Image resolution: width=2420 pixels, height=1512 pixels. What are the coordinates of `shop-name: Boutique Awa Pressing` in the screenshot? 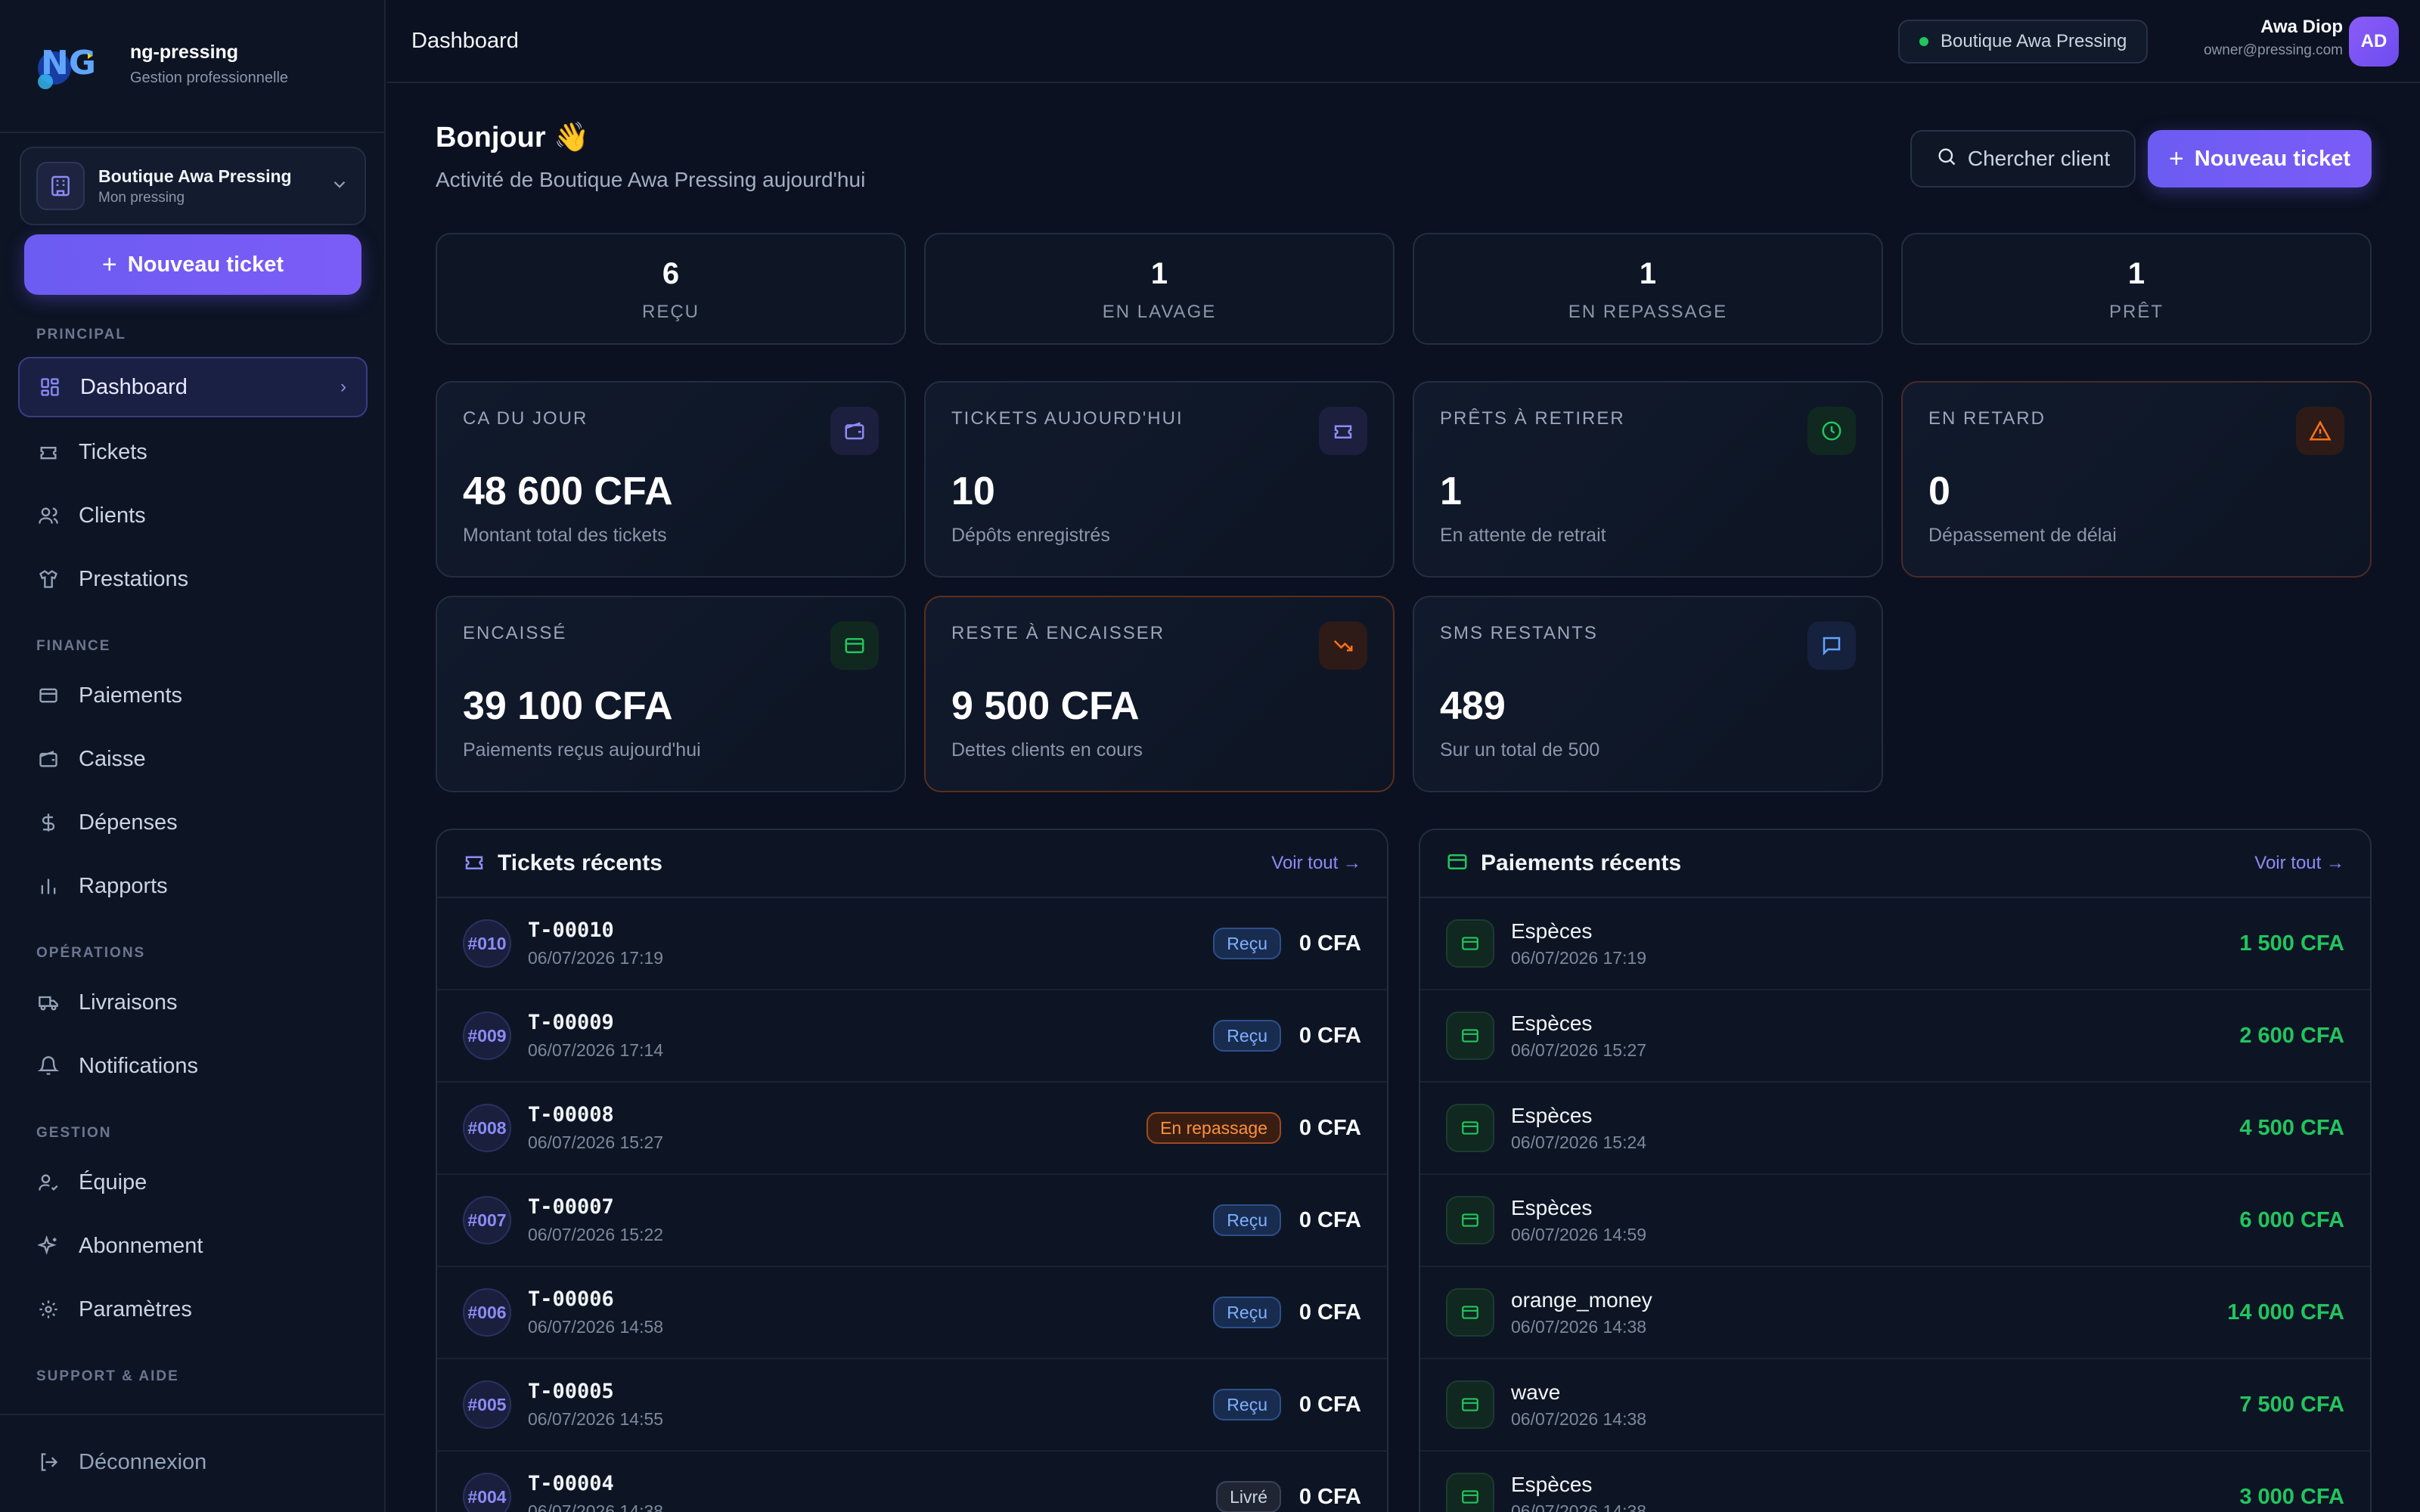 It's located at (195, 176).